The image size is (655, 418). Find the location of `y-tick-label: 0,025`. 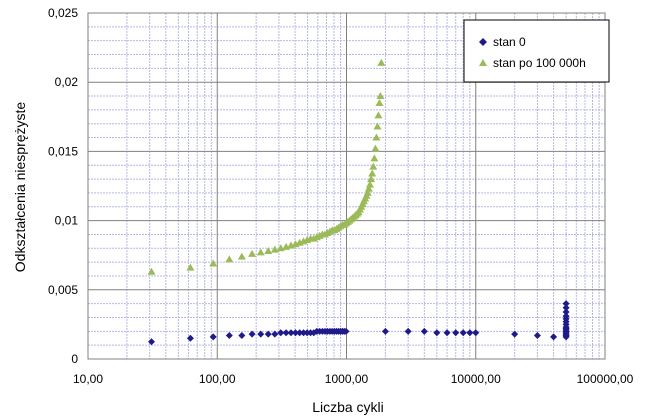

y-tick-label: 0,025 is located at coordinates (63, 13).